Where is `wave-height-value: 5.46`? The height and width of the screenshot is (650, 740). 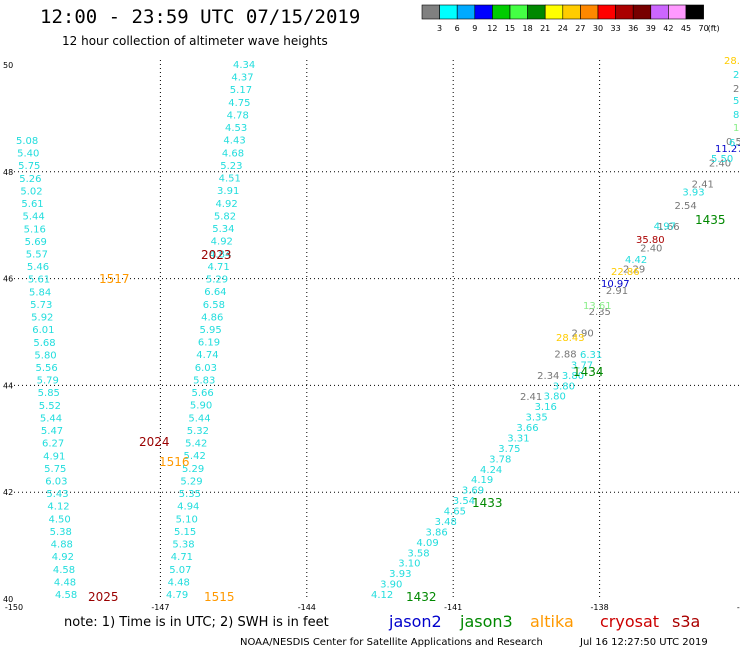 wave-height-value: 5.46 is located at coordinates (38, 267).